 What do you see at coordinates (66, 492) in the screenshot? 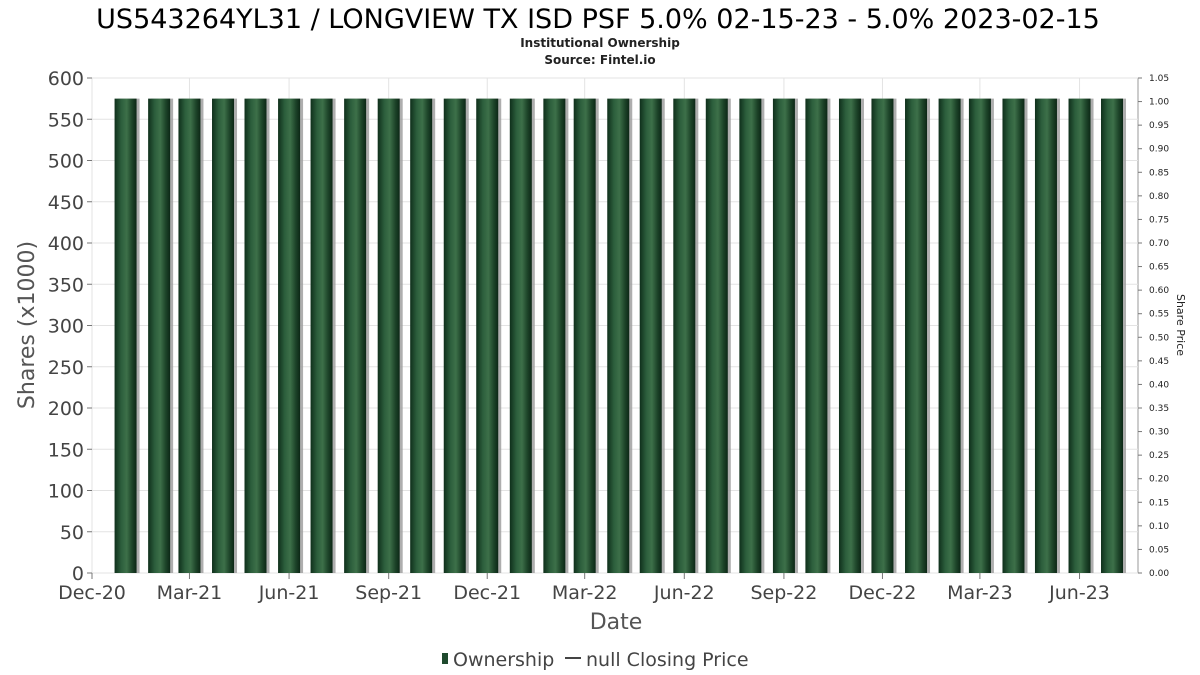
I see `y-tick-label: 100` at bounding box center [66, 492].